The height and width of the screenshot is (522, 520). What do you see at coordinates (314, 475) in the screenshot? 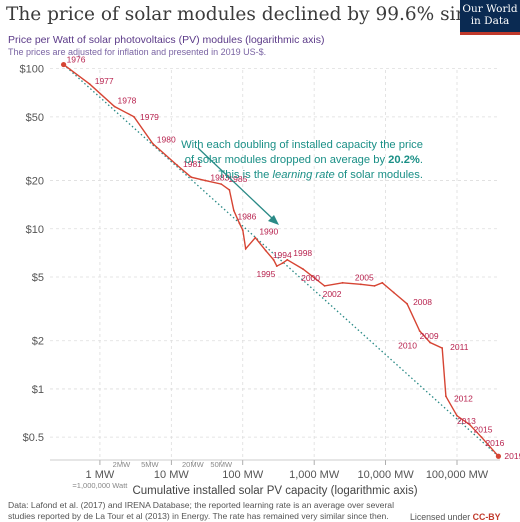
I see `x-tick-label: 1,000 MW` at bounding box center [314, 475].